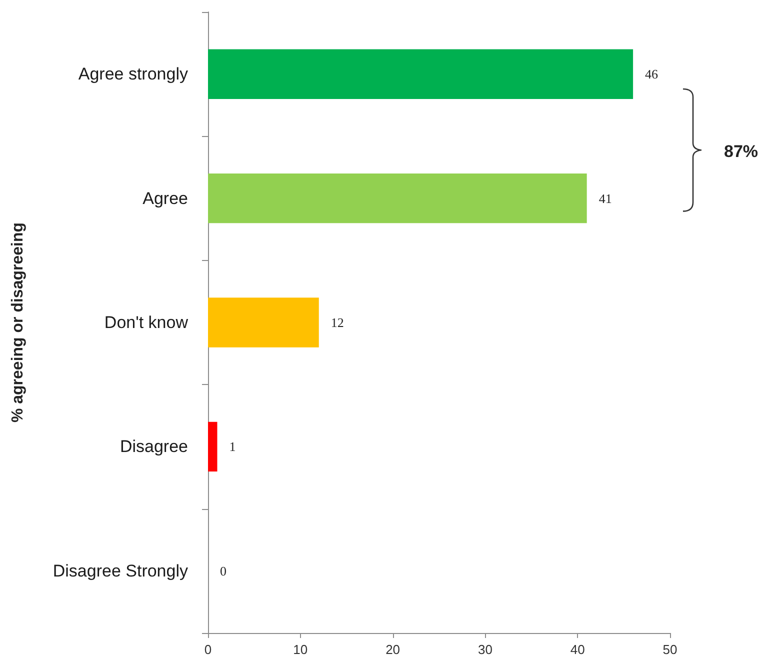 The image size is (777, 663). I want to click on x-tick-label: 0, so click(208, 649).